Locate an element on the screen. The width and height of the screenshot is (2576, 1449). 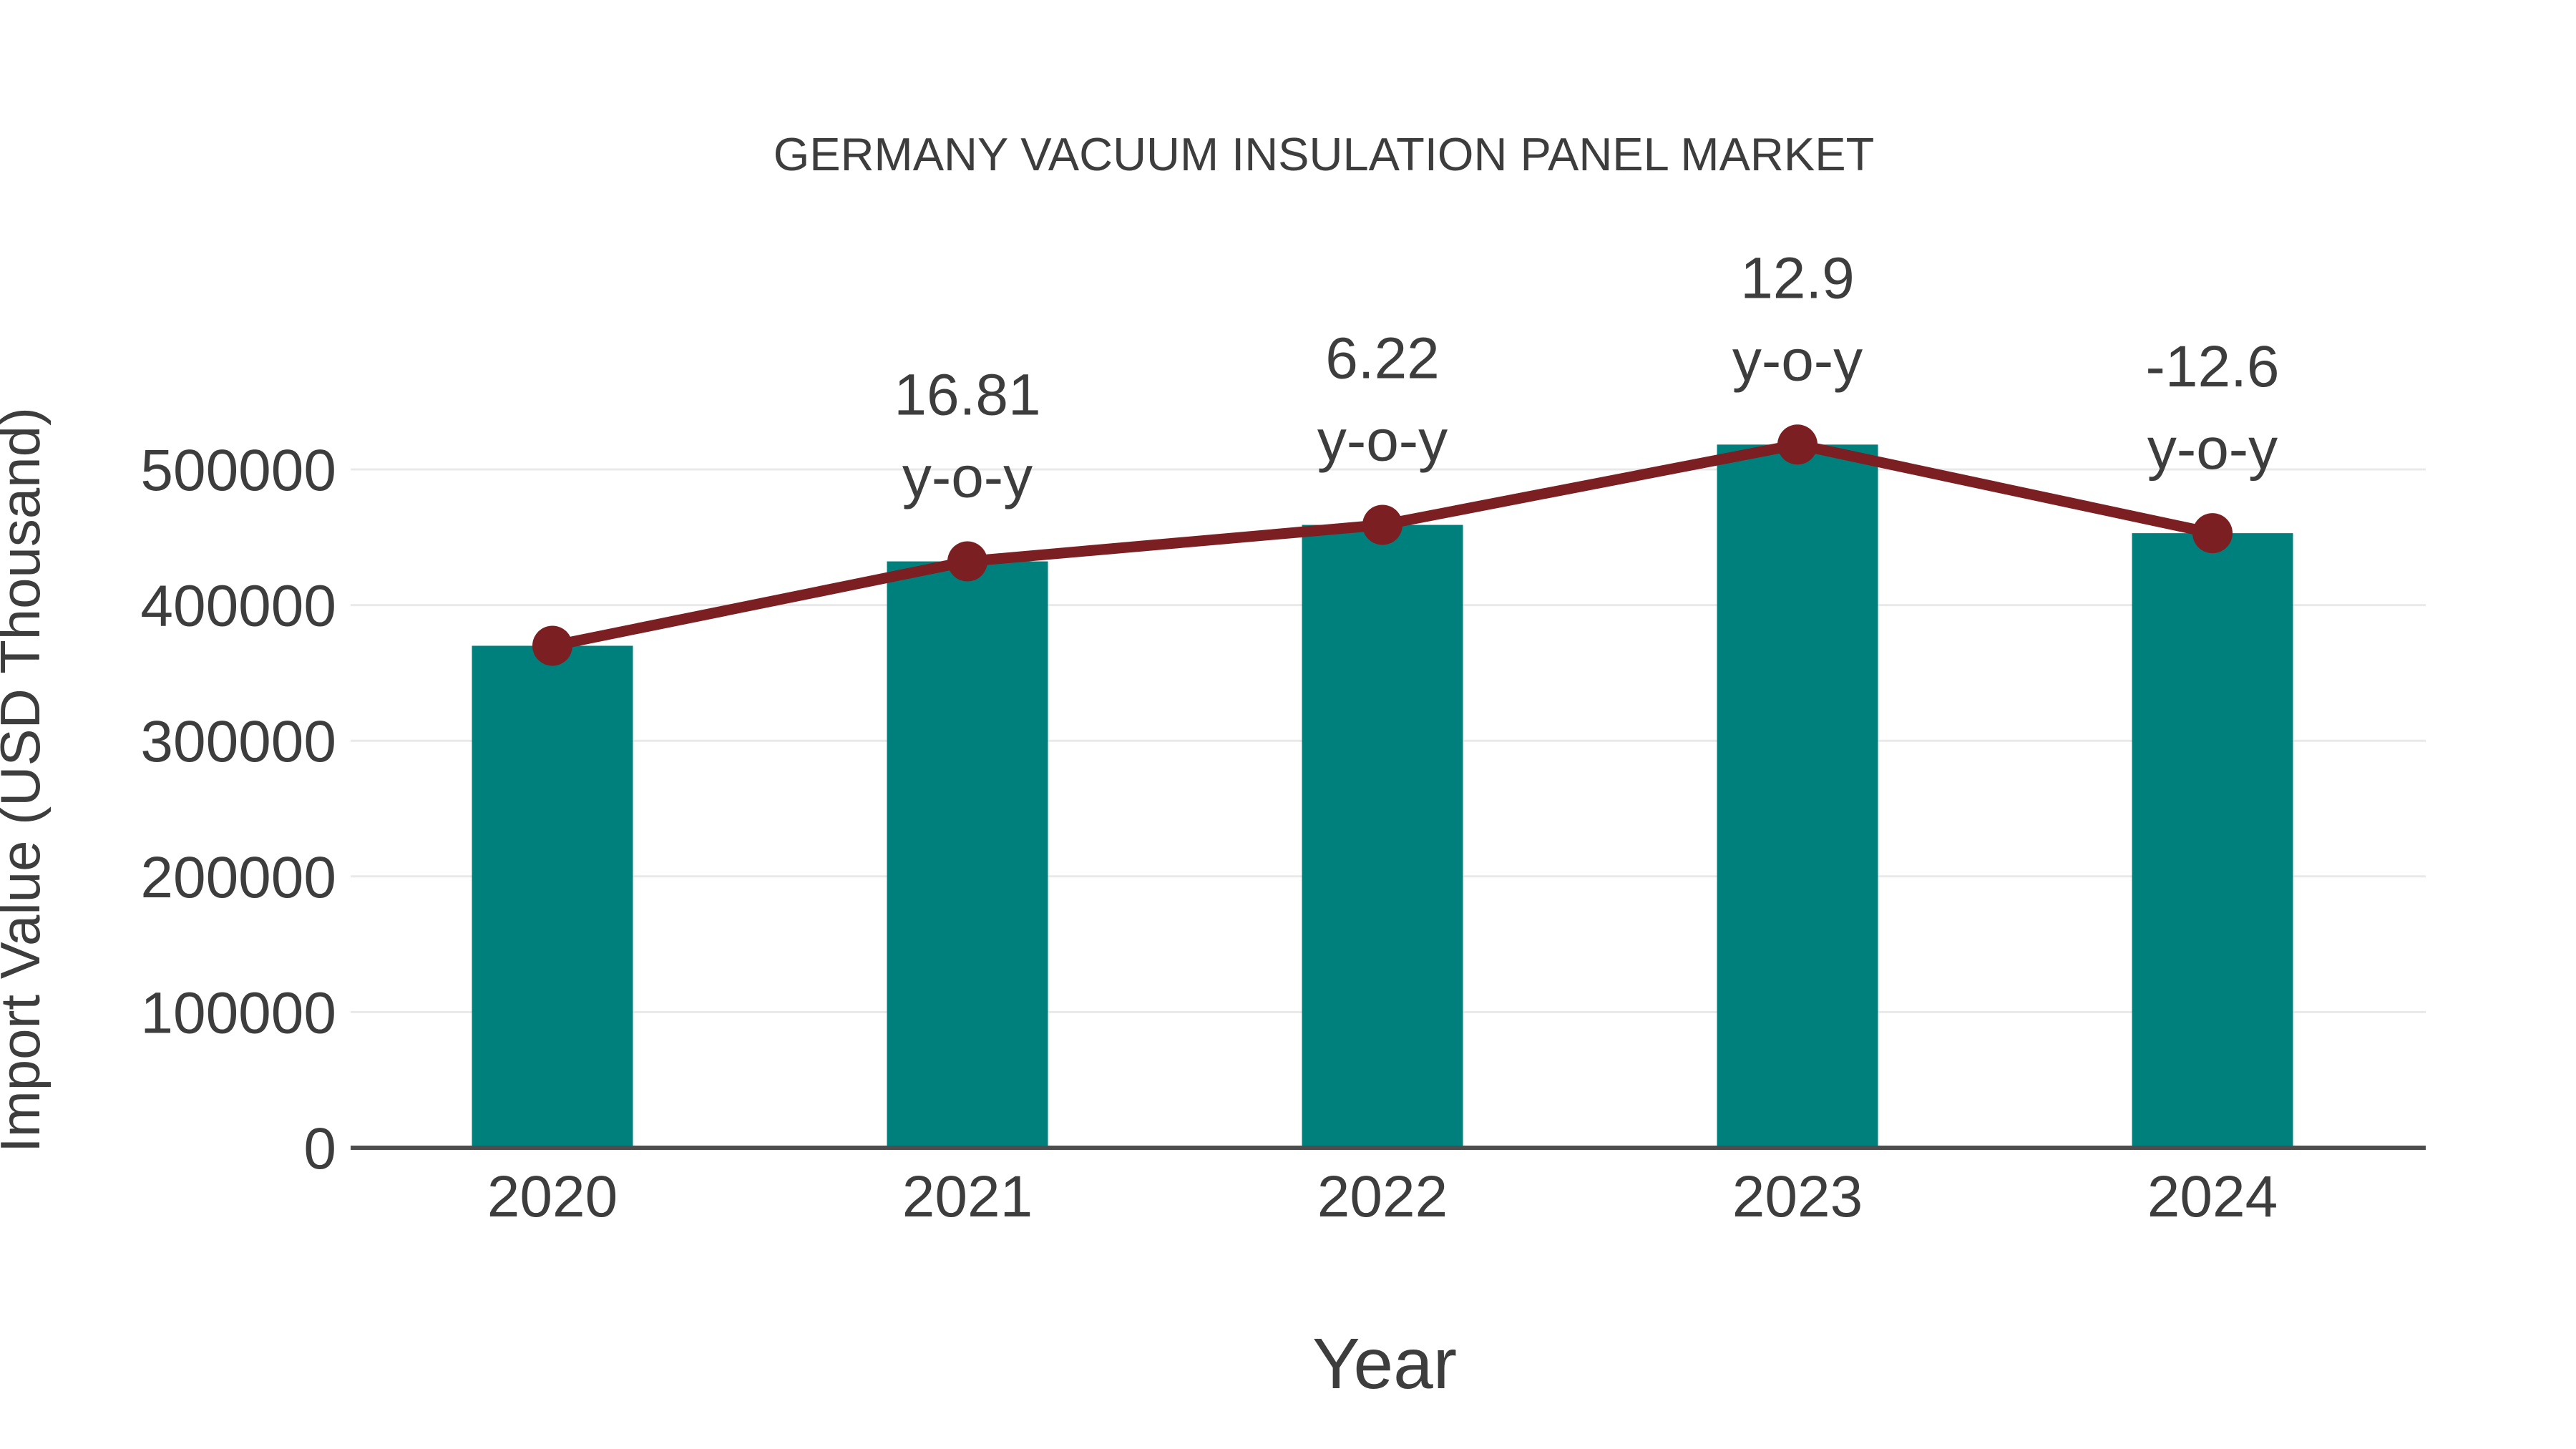
annotation-value-2024: -12.6 is located at coordinates (2213, 366).